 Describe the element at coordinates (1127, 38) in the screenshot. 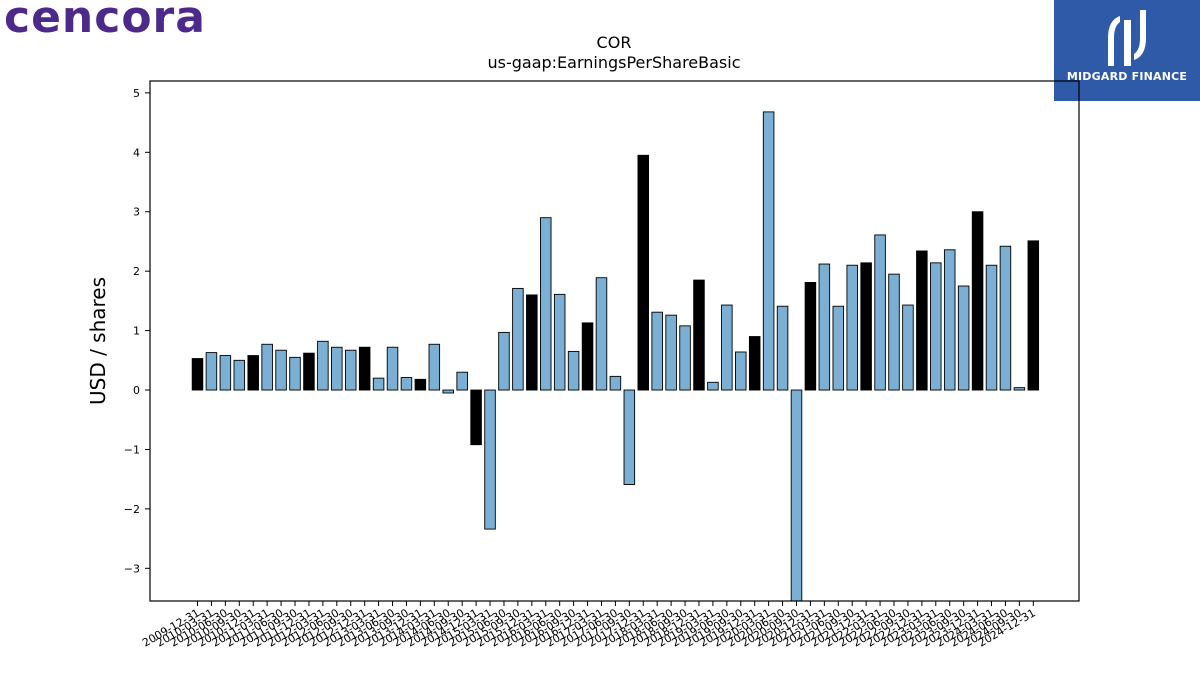

I see `midgard-logo-icon` at that location.